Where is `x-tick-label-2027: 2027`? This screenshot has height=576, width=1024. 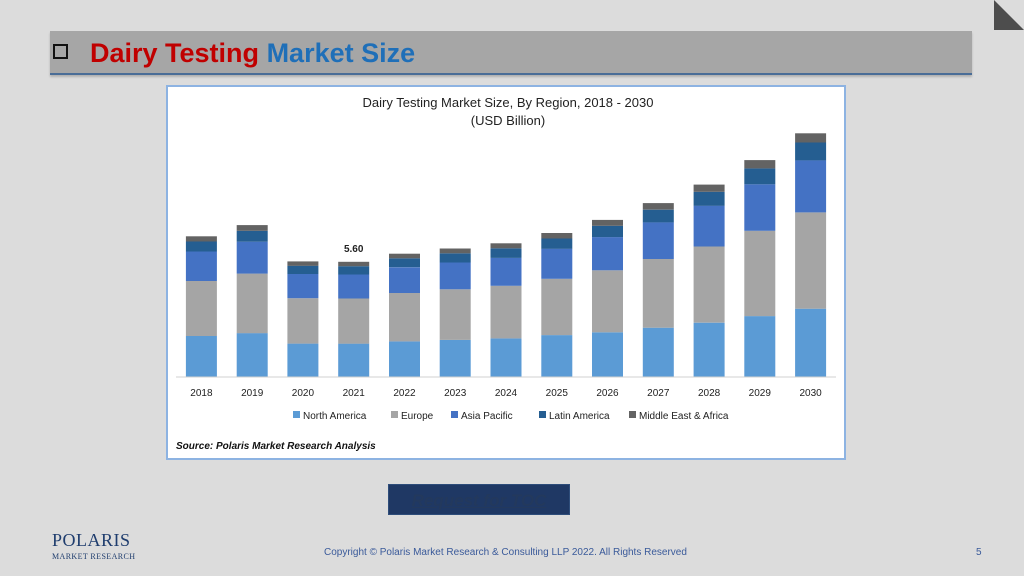 x-tick-label-2027: 2027 is located at coordinates (658, 393).